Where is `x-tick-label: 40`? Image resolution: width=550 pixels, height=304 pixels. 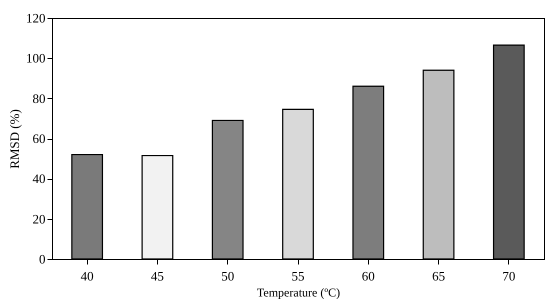 x-tick-label: 40 is located at coordinates (87, 276).